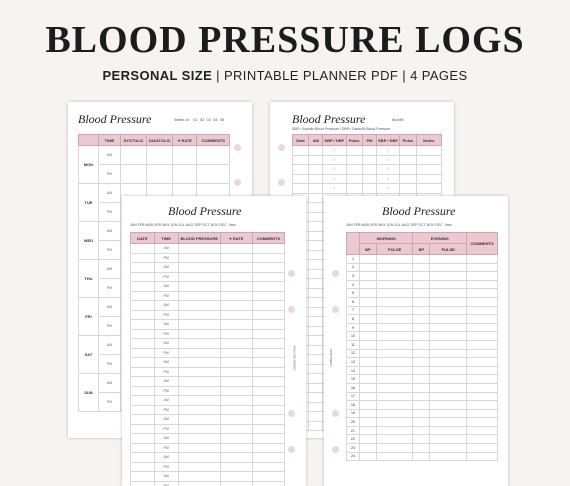 The image size is (570, 486). What do you see at coordinates (294, 358) in the screenshot?
I see `daily-spine-text: ADA LOG BOOKS` at bounding box center [294, 358].